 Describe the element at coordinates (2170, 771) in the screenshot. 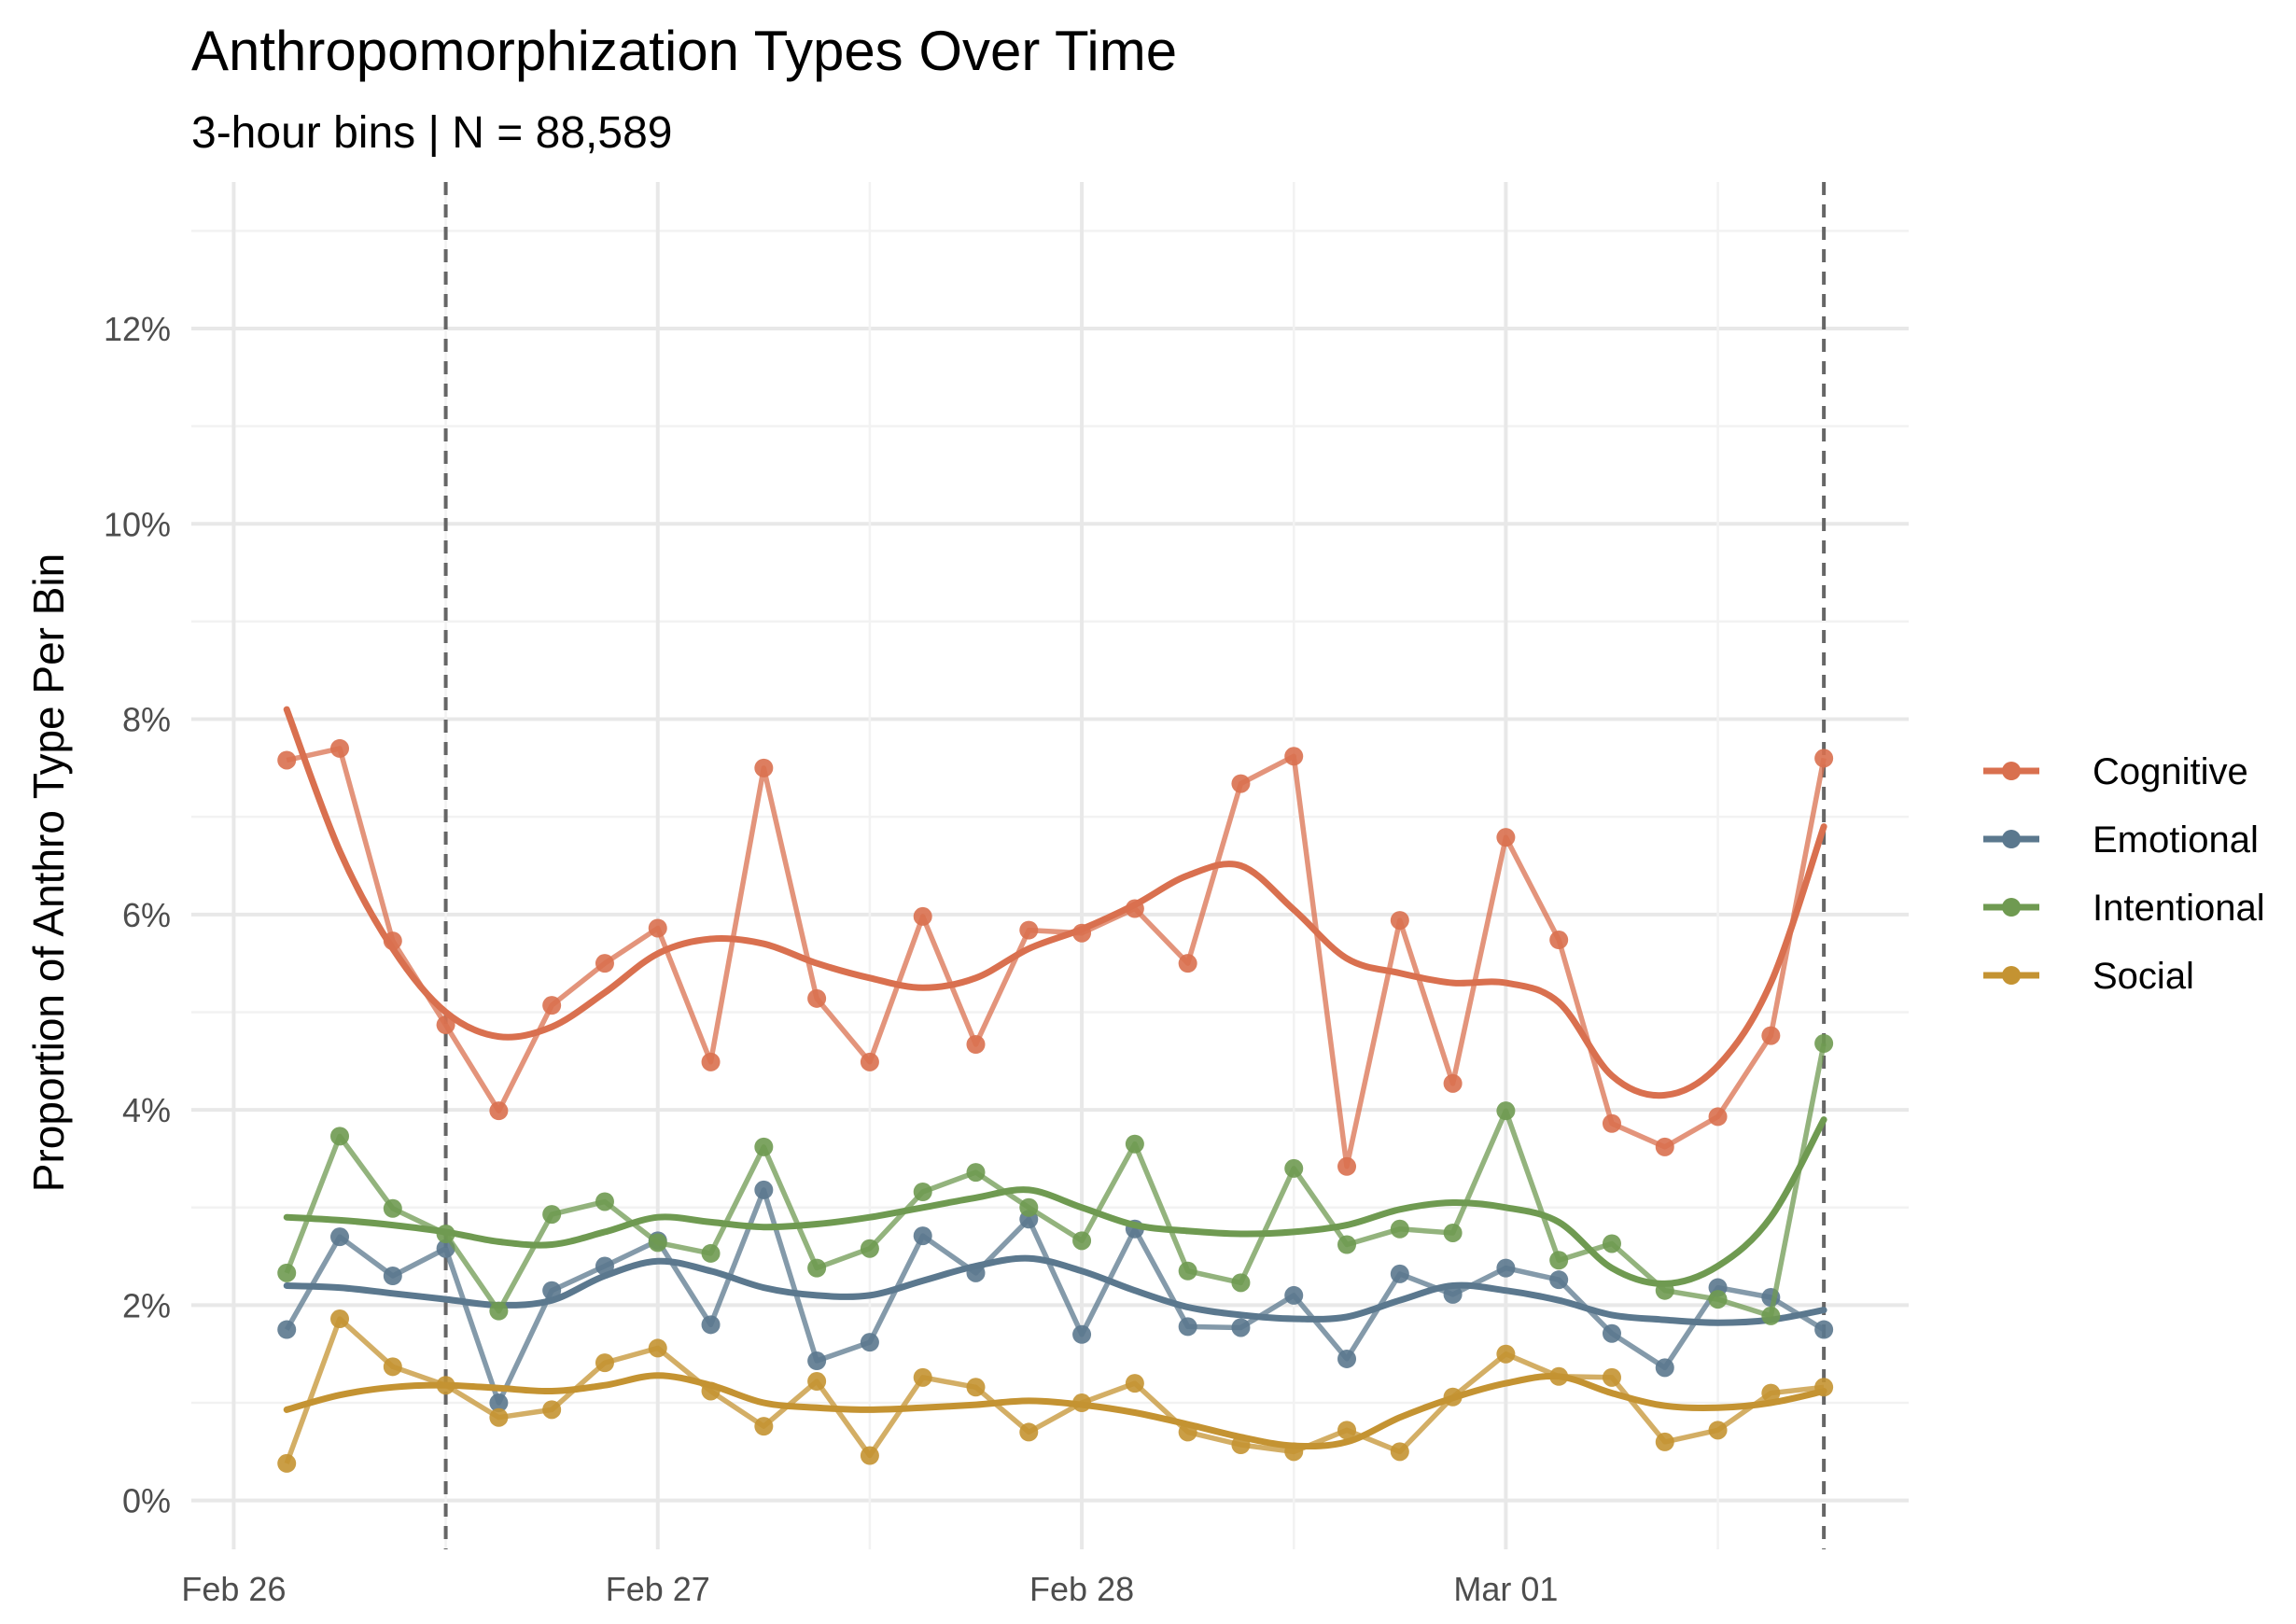

I see `legend-label: Cognitive` at that location.